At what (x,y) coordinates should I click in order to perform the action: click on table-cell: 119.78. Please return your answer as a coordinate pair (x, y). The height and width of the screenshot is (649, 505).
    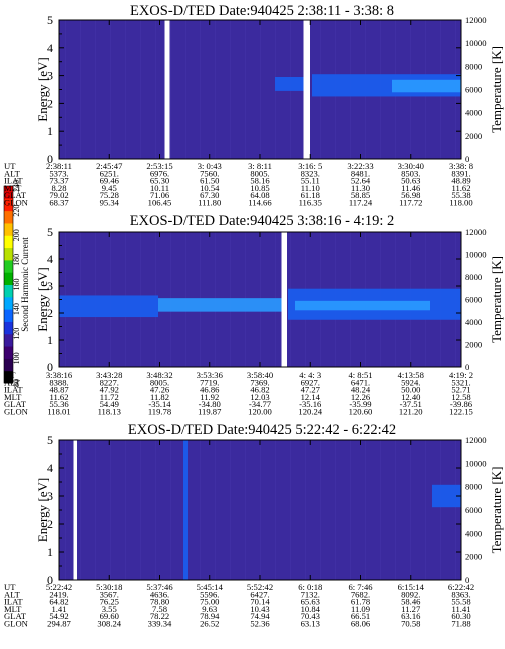
    Looking at the image, I should click on (159, 412).